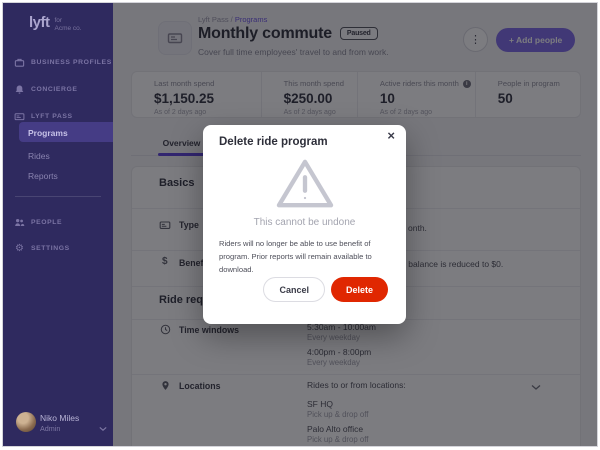  I want to click on gear-icon: ⚙, so click(19, 248).